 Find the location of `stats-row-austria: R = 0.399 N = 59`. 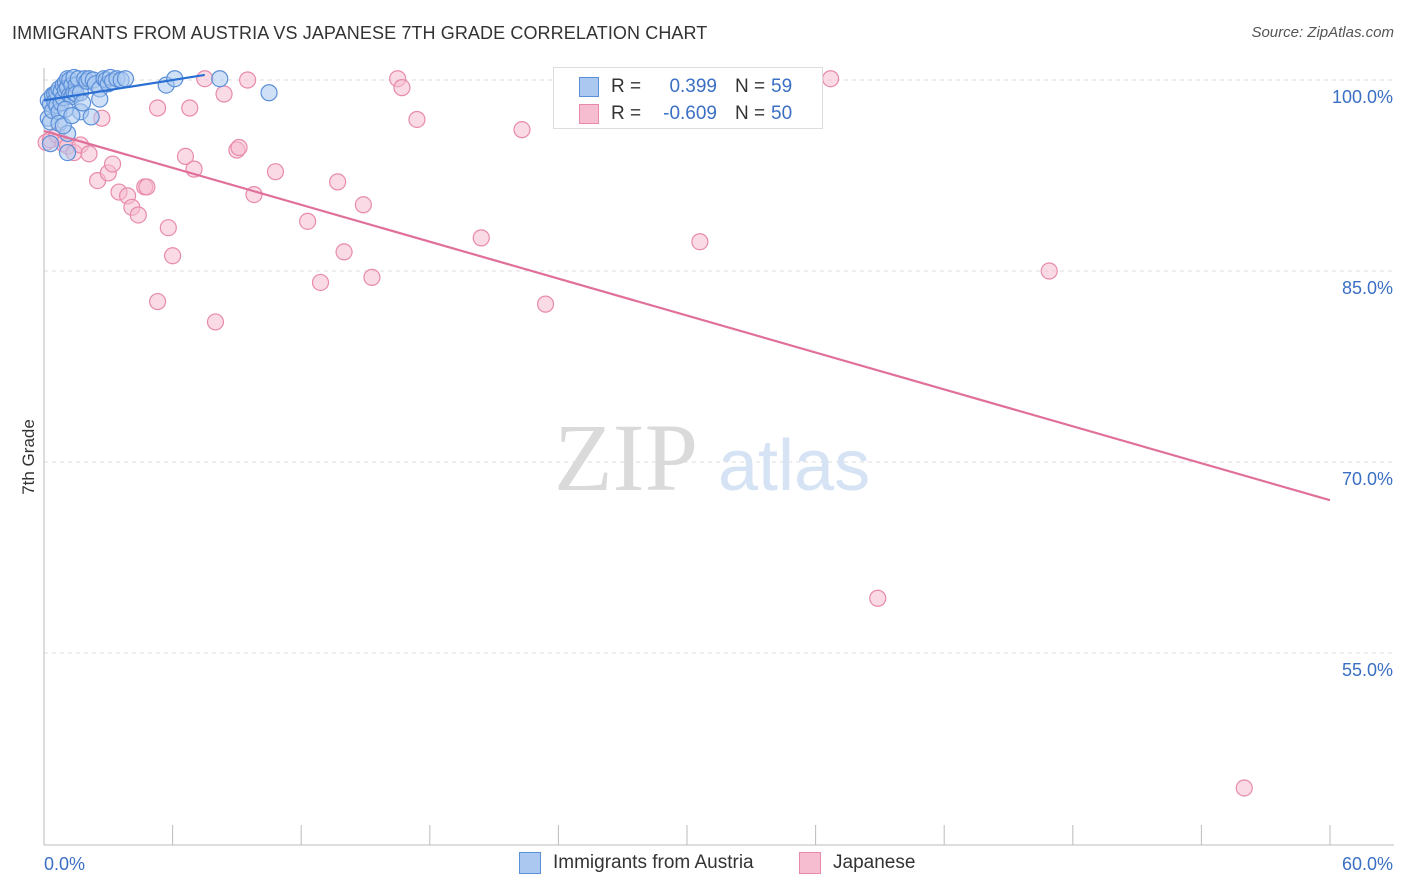

stats-row-austria: R = 0.399 N = 59 is located at coordinates (673, 87).